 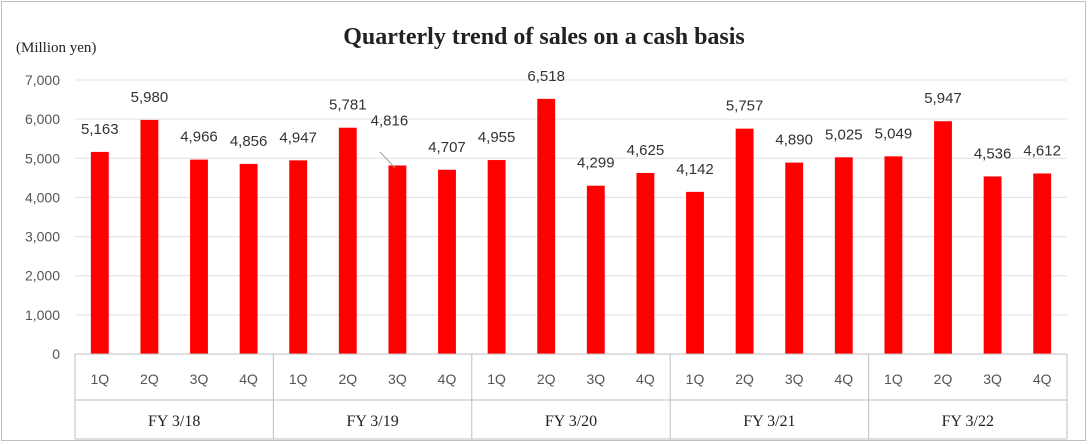 What do you see at coordinates (56, 354) in the screenshot?
I see `y-tick-label: 0` at bounding box center [56, 354].